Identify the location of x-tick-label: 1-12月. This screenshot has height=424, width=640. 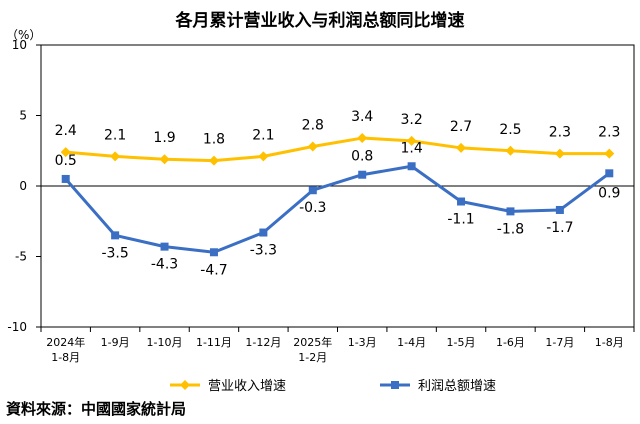
(263, 342).